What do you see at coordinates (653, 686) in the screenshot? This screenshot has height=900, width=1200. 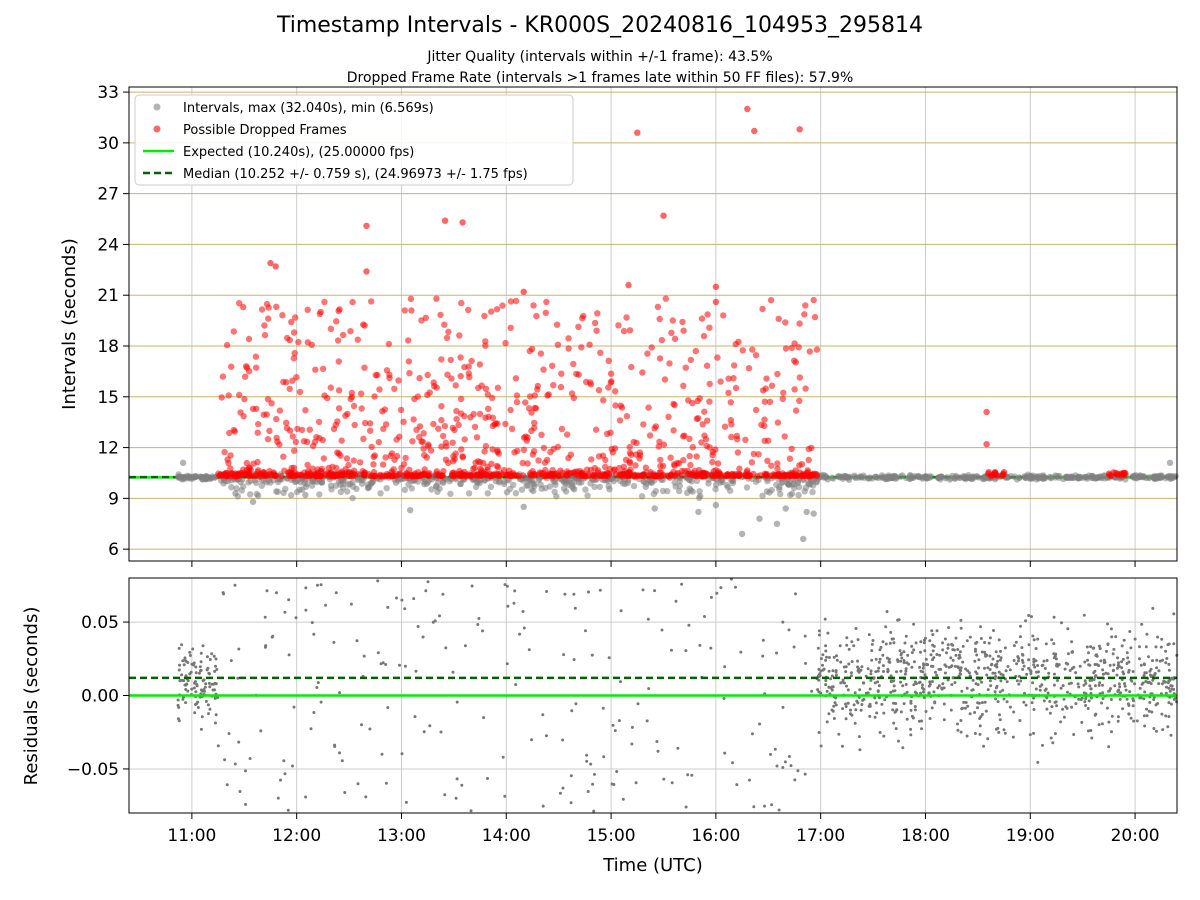 I see `bottom-reference-lines` at bounding box center [653, 686].